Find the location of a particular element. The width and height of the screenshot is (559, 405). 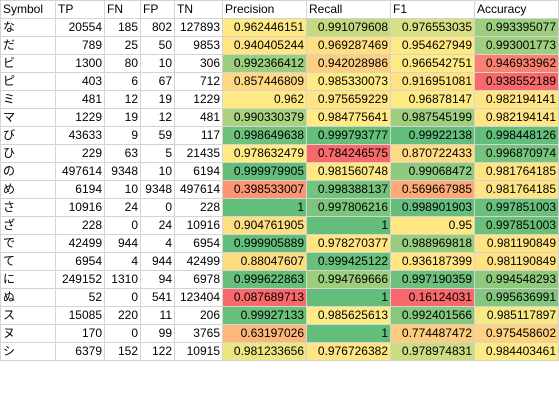

column-header-recall: Recall is located at coordinates (348, 9).